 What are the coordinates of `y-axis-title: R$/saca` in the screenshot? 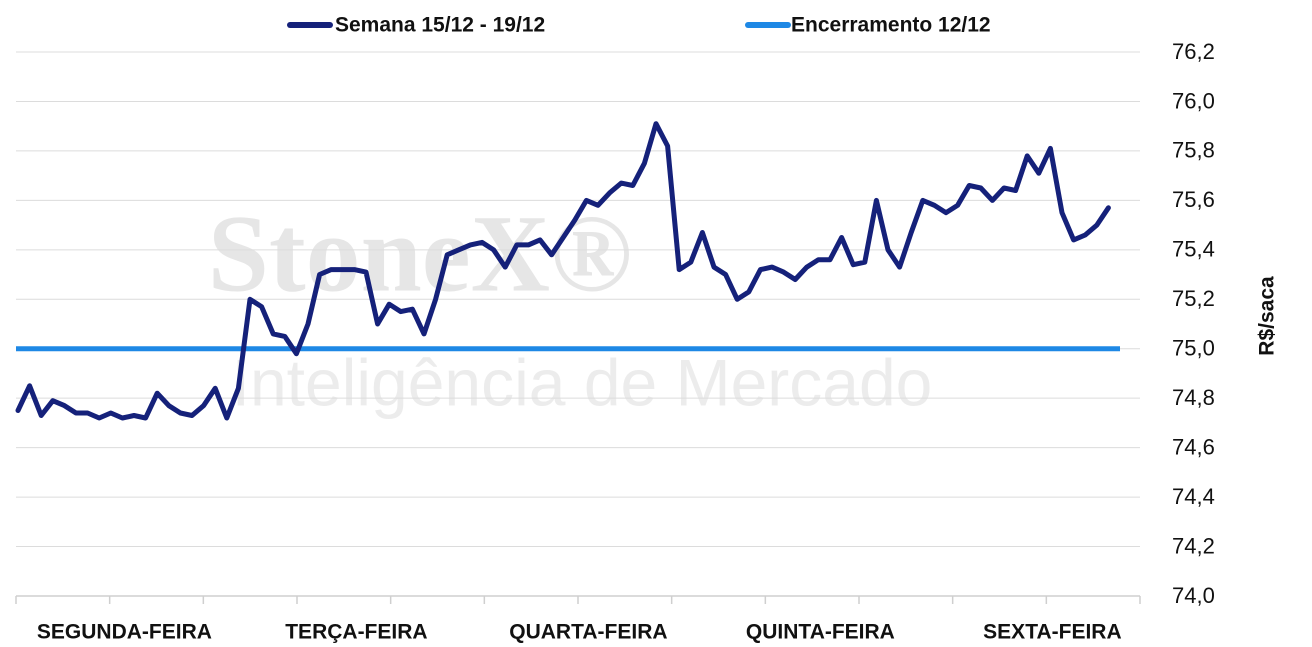 It's located at (1267, 316).